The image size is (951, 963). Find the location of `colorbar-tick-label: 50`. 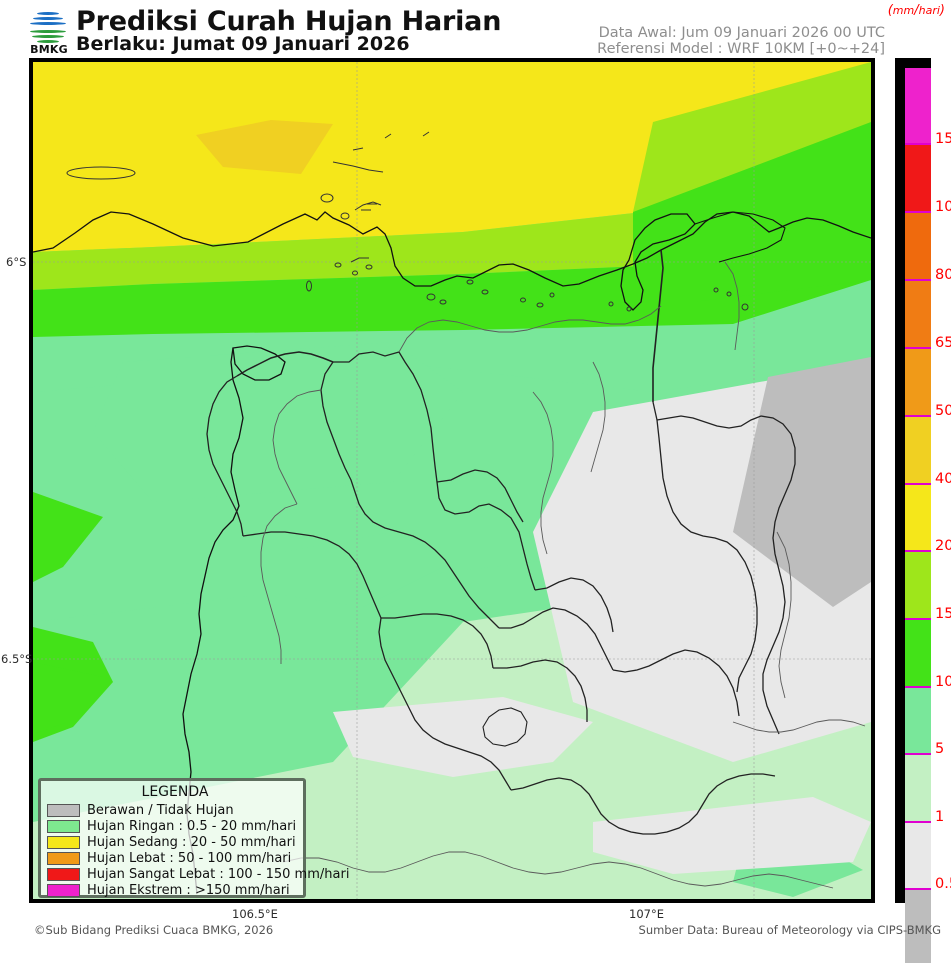

colorbar-tick-label: 50 is located at coordinates (943, 411).